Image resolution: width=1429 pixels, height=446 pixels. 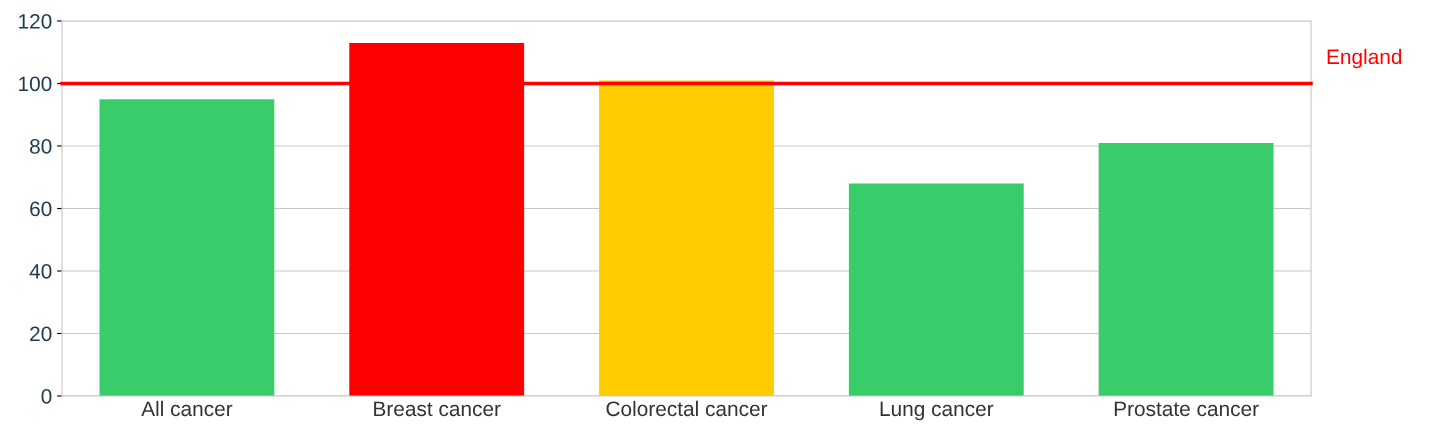 What do you see at coordinates (41, 209) in the screenshot?
I see `y-tick-label: 60` at bounding box center [41, 209].